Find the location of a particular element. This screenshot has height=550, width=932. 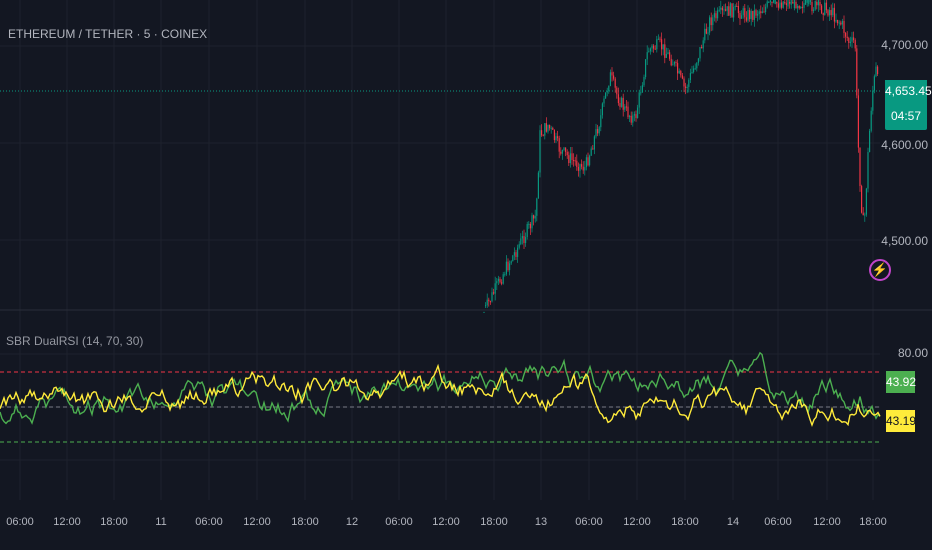

symbol-title: ETHEREUM / TETHER · 5 · COINEX is located at coordinates (108, 34).